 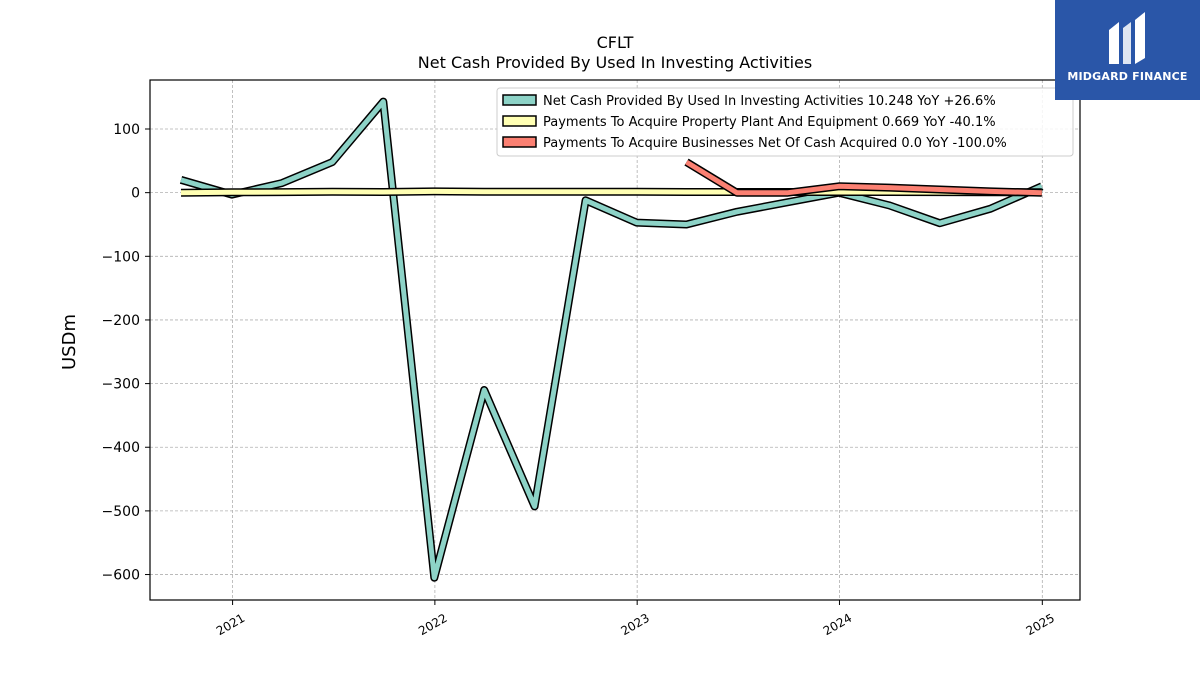 I want to click on legend-box, so click(x=785, y=122).